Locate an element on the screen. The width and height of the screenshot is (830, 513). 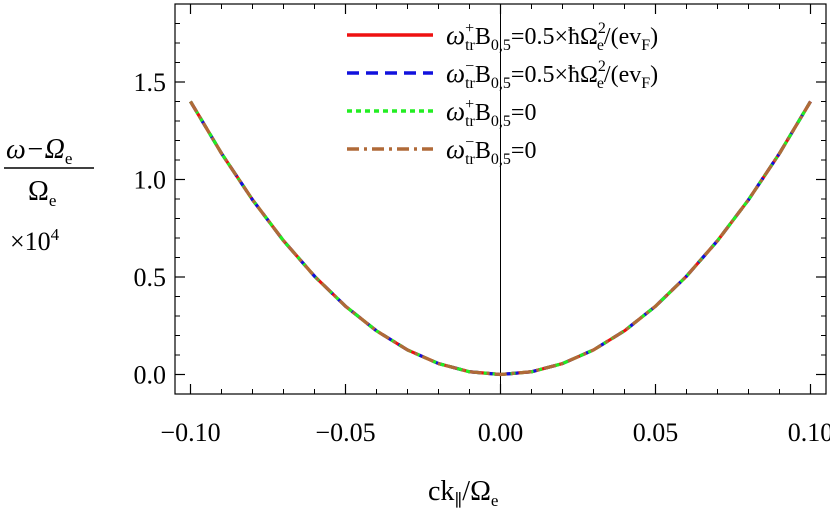
y-label-scale-exp: 4 is located at coordinates (55, 234).